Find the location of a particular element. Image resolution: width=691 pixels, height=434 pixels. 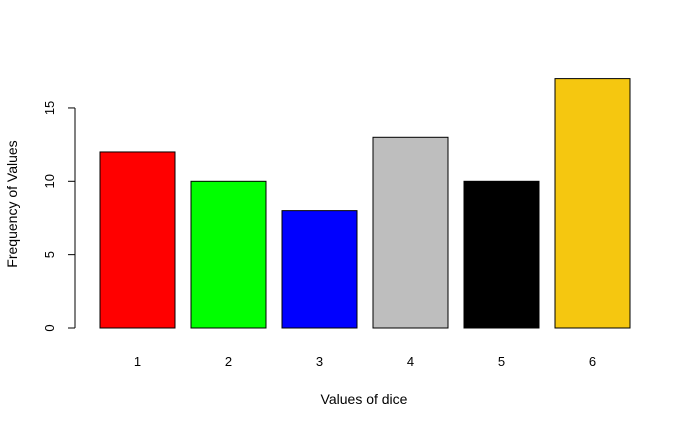

y-tick-label-0: 0 is located at coordinates (49, 327).